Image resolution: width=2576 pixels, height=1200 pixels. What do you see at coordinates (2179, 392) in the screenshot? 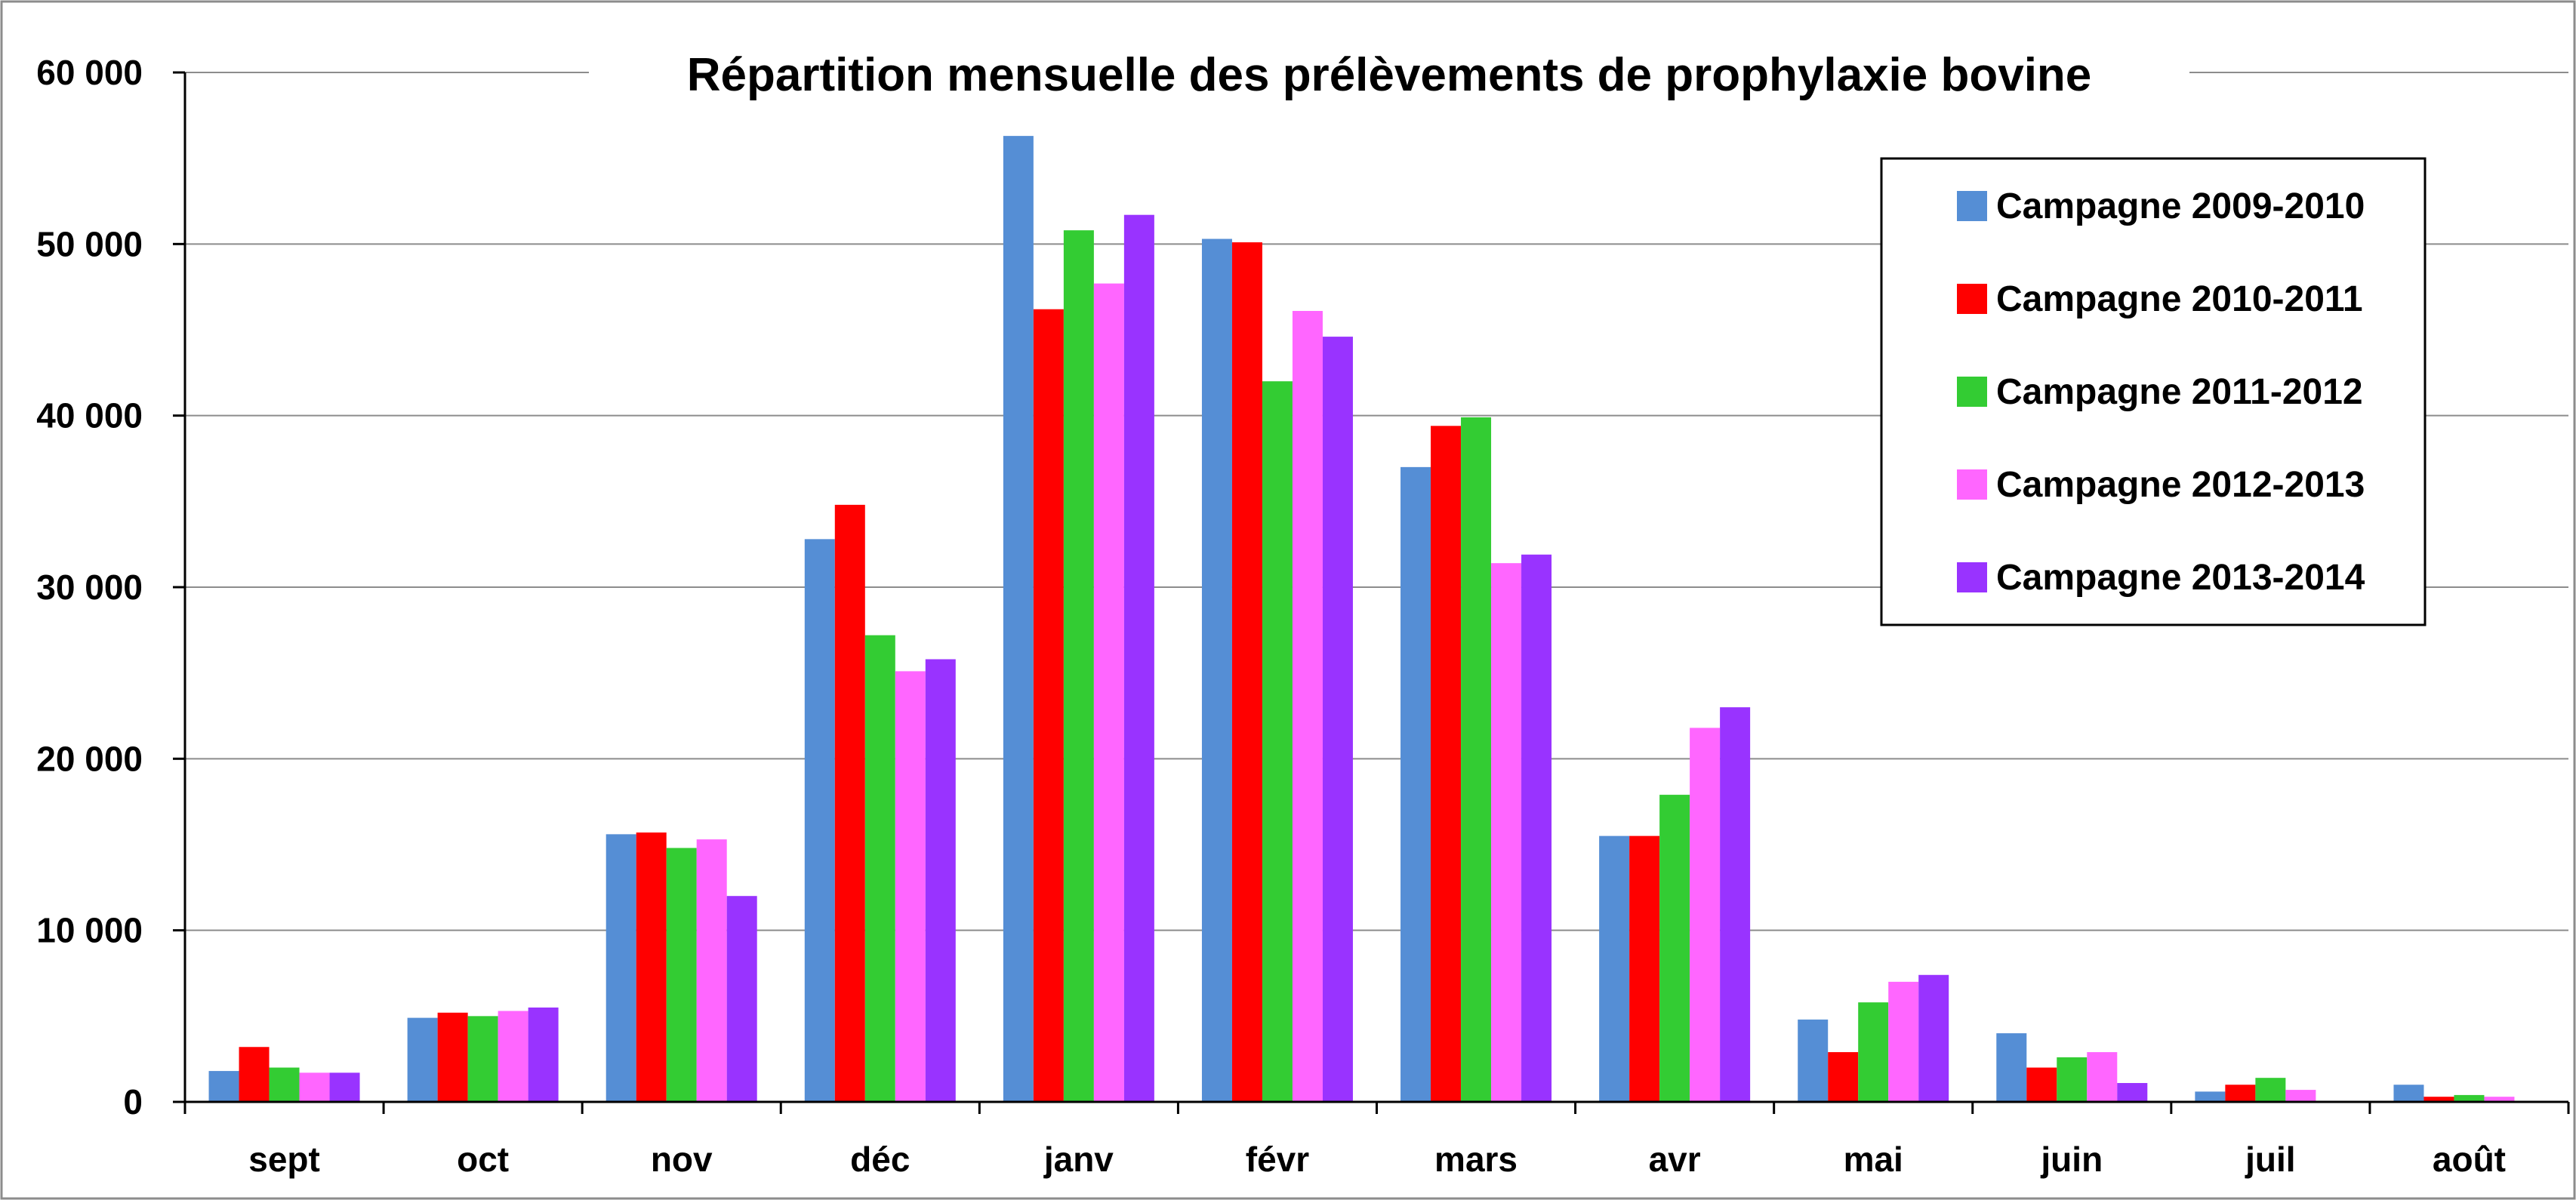
I see `legend-label-series-3: Campagne 2011-2012` at bounding box center [2179, 392].